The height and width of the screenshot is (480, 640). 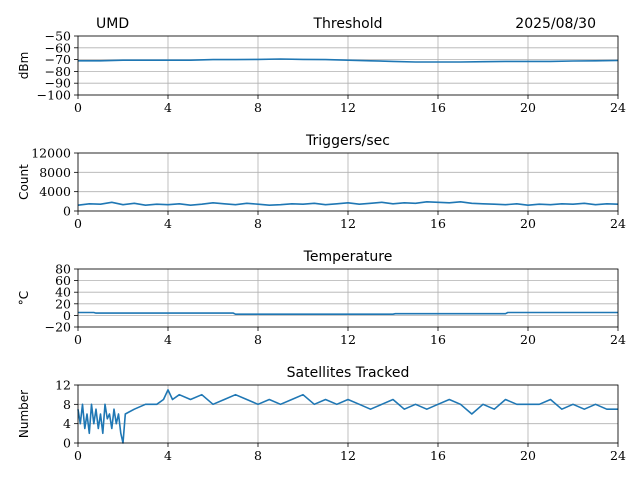 I want to click on y-tick-label: 20, so click(x=63, y=303).